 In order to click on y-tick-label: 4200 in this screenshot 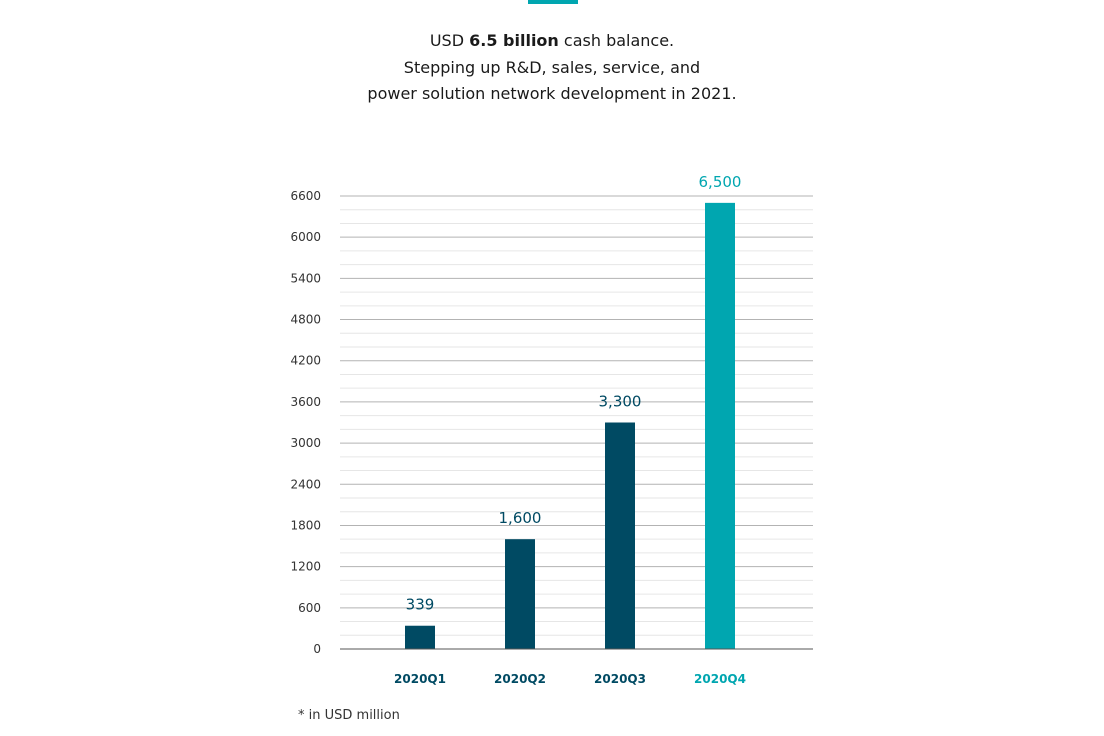, I will do `click(305, 361)`.